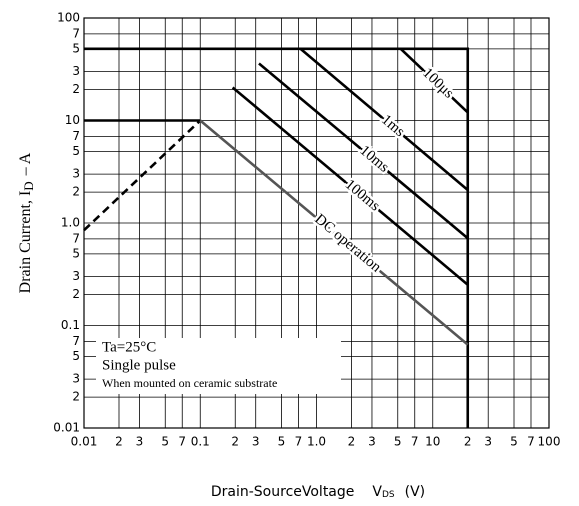  I want to click on x-axis-title-text: Drain-SourceVoltage, so click(283, 492).